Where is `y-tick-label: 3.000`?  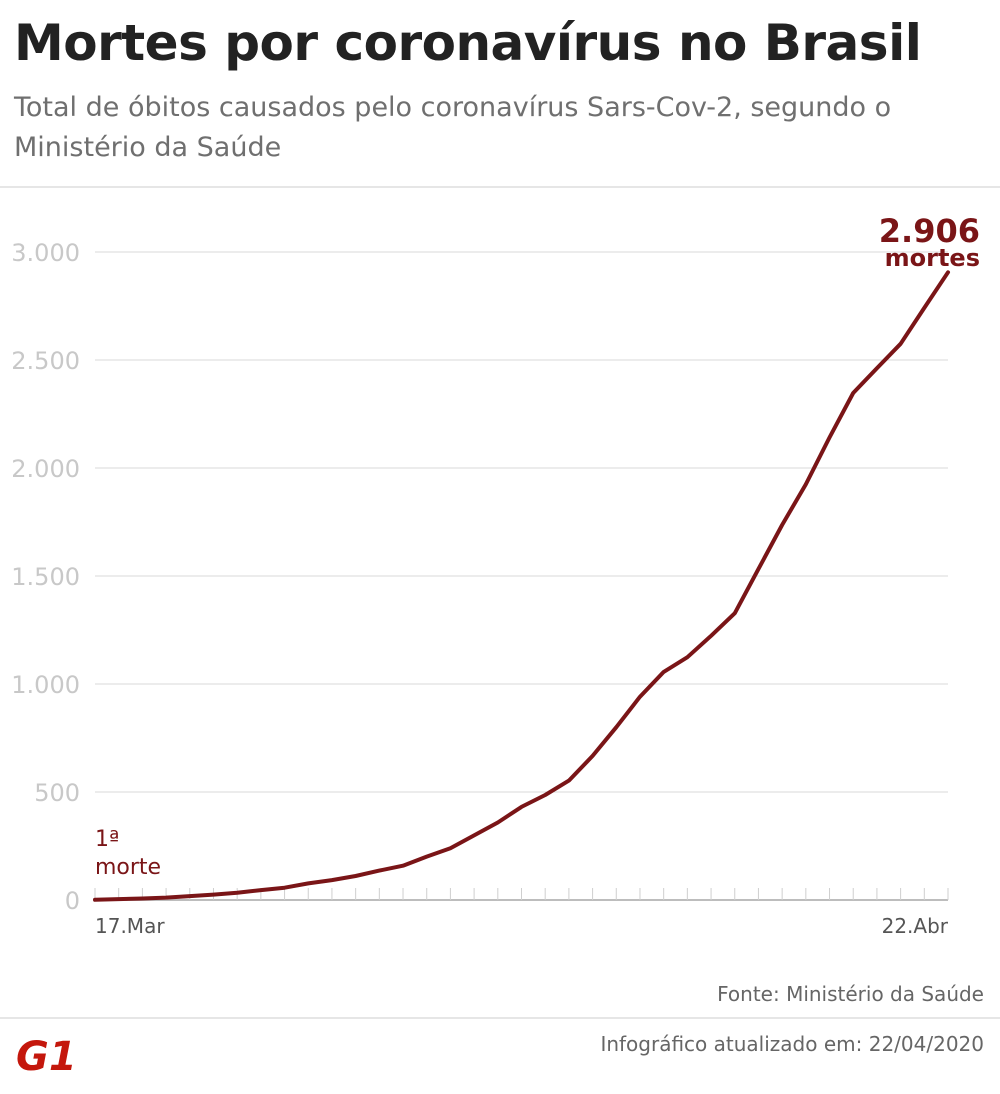
y-tick-label: 3.000 is located at coordinates (45, 253).